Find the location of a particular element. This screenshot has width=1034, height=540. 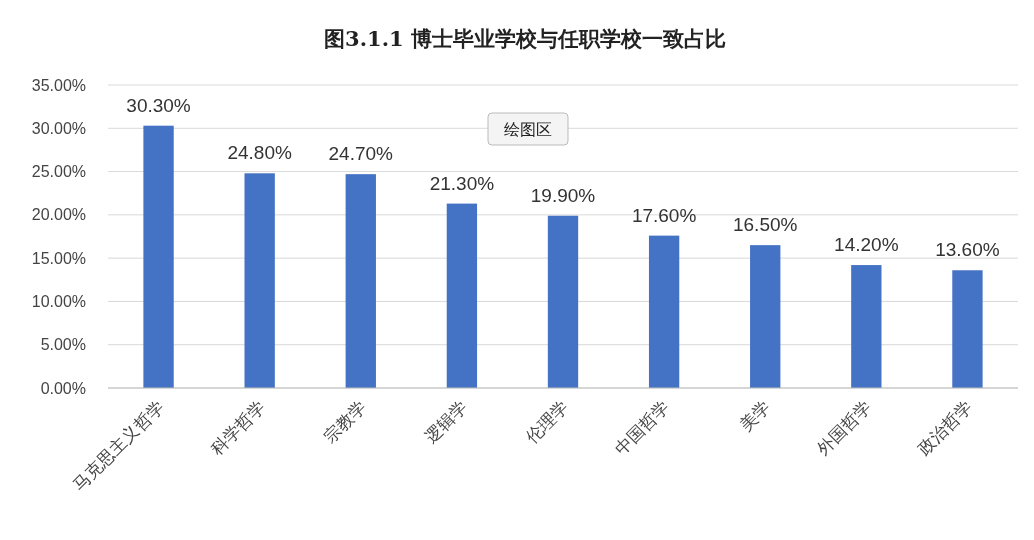

y-tick-label: 10.00% is located at coordinates (58, 302).